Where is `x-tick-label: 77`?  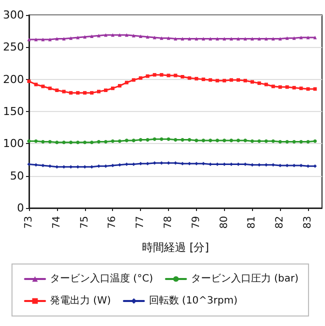
x-tick-label: 77 is located at coordinates (140, 222).